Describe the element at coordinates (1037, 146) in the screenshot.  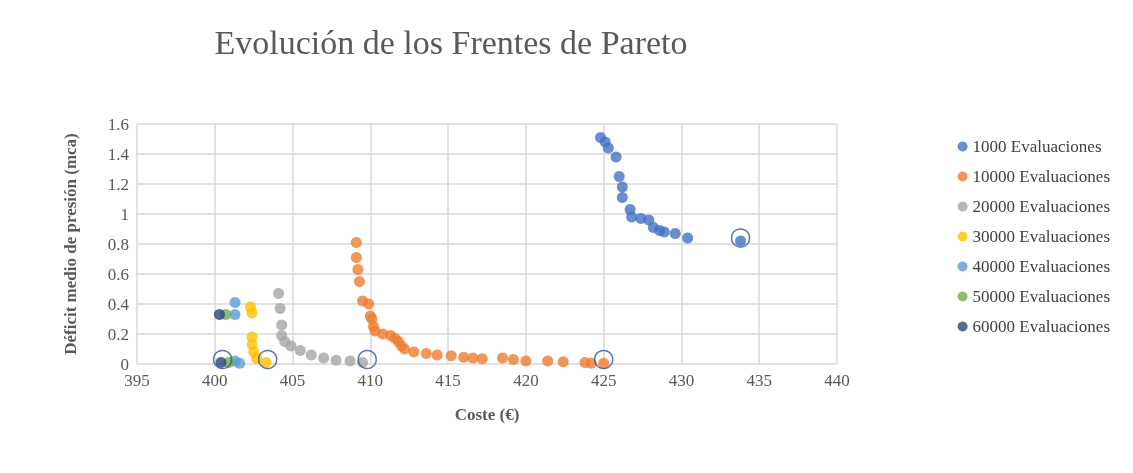
I see `legend-label: 1000 Evaluaciones` at that location.